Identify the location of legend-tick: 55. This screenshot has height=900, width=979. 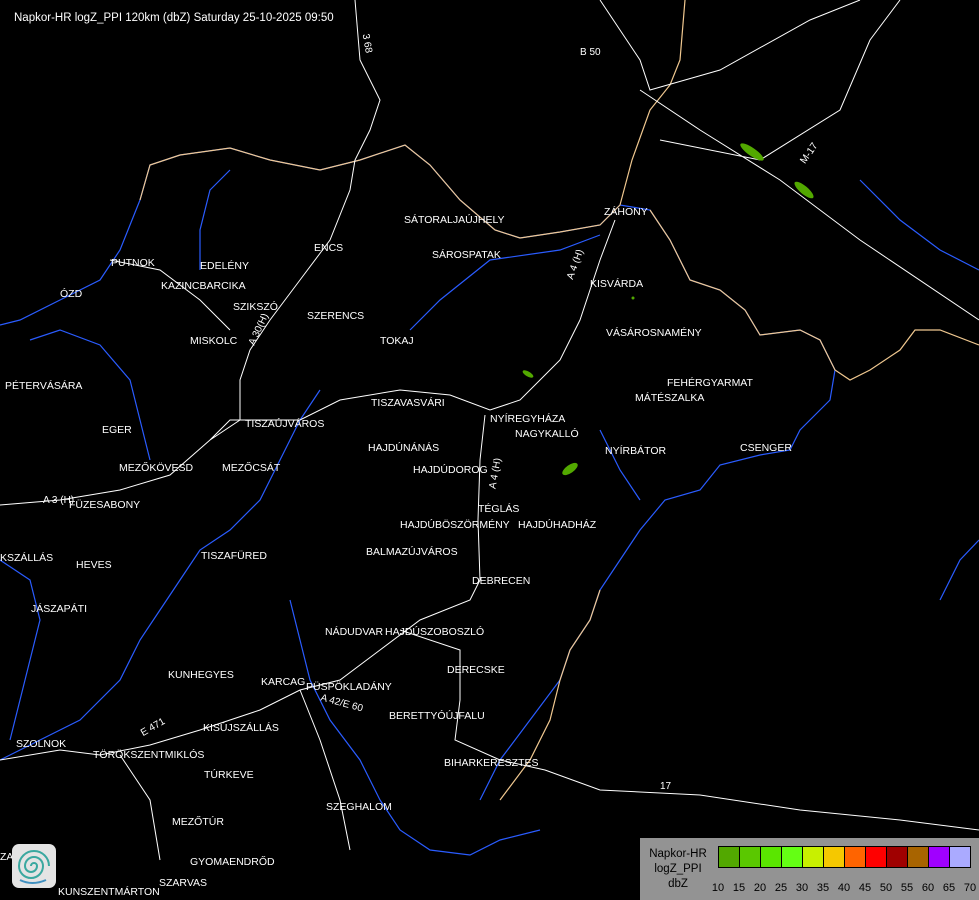
(907, 888).